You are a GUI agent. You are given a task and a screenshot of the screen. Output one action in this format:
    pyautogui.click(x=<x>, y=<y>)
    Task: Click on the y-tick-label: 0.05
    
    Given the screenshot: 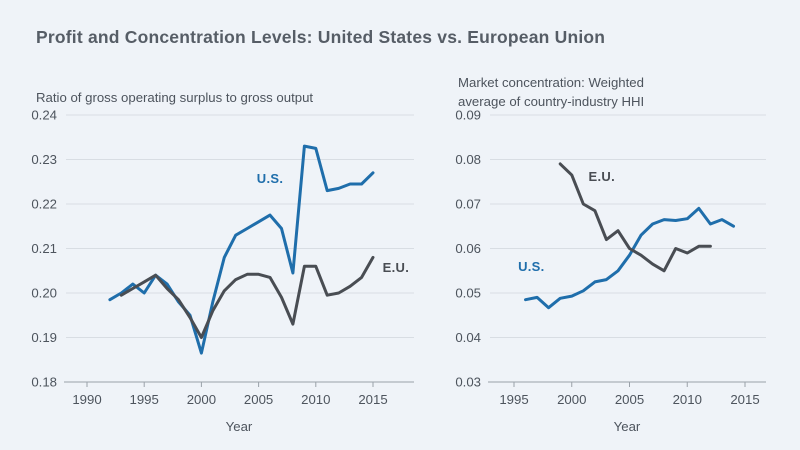 What is the action you would take?
    pyautogui.click(x=468, y=293)
    